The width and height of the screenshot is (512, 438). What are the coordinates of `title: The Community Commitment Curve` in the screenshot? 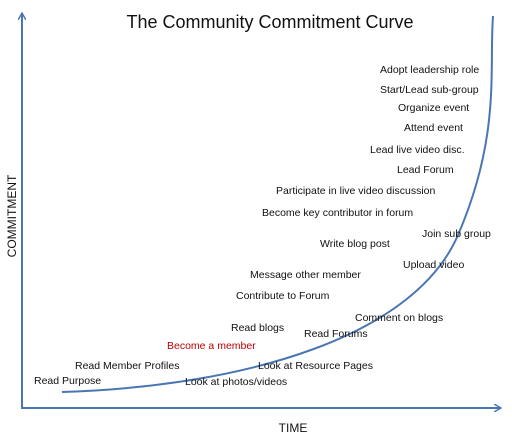 It's located at (269, 22).